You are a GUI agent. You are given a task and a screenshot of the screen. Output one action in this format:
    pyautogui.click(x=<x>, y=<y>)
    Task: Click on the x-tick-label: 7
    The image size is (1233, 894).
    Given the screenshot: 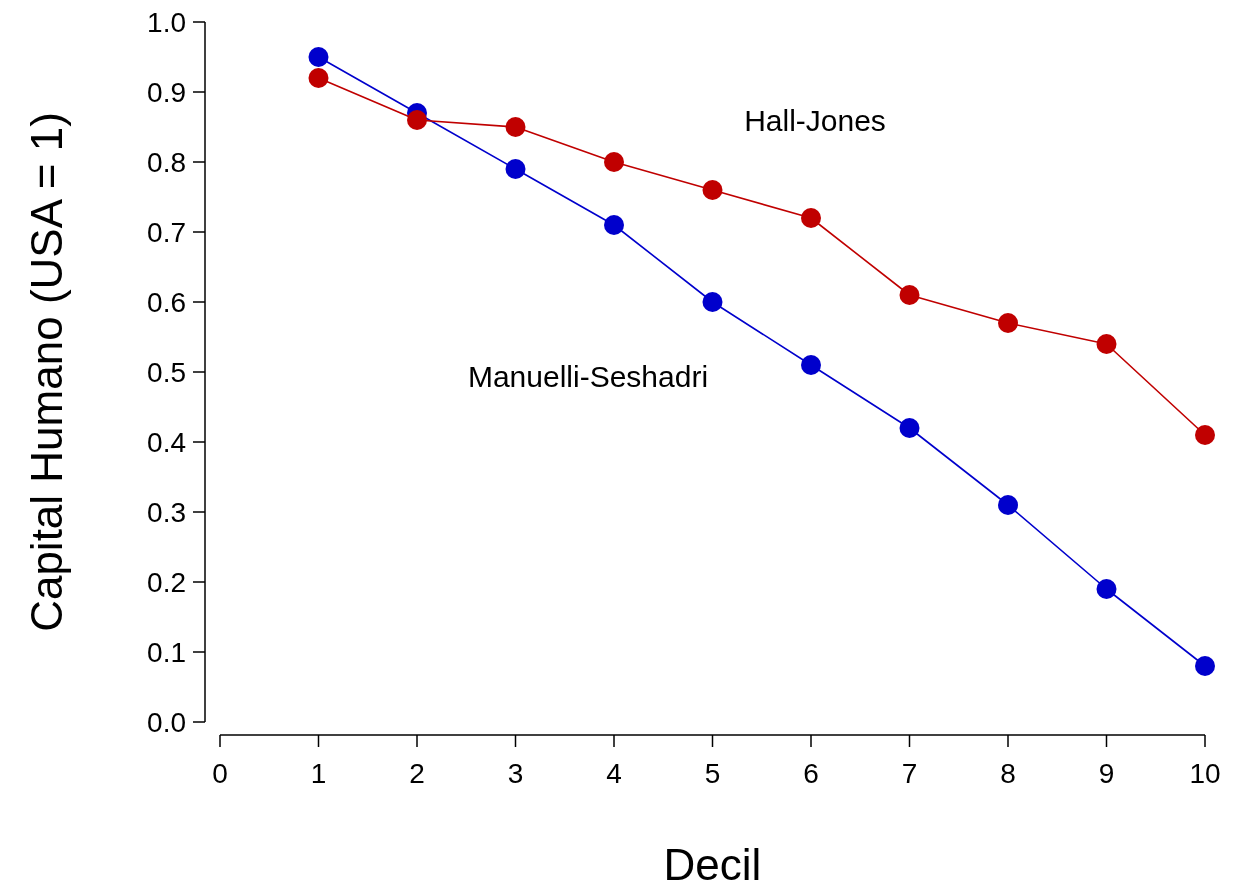 What is the action you would take?
    pyautogui.click(x=909, y=773)
    